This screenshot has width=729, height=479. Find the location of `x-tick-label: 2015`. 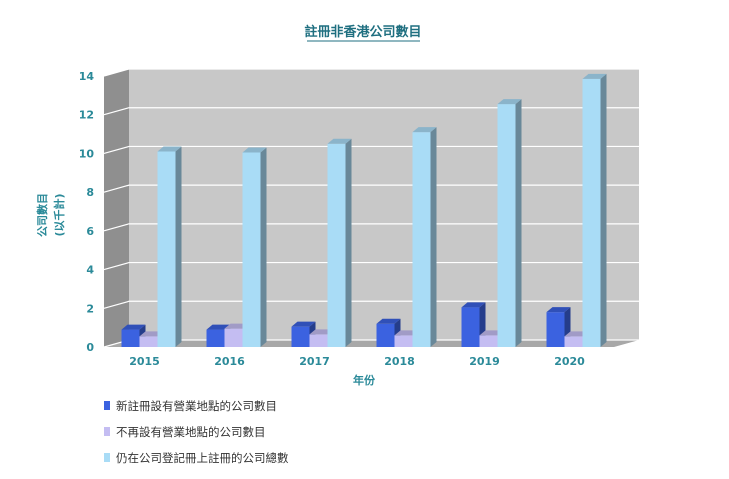

x-tick-label: 2015 is located at coordinates (144, 361).